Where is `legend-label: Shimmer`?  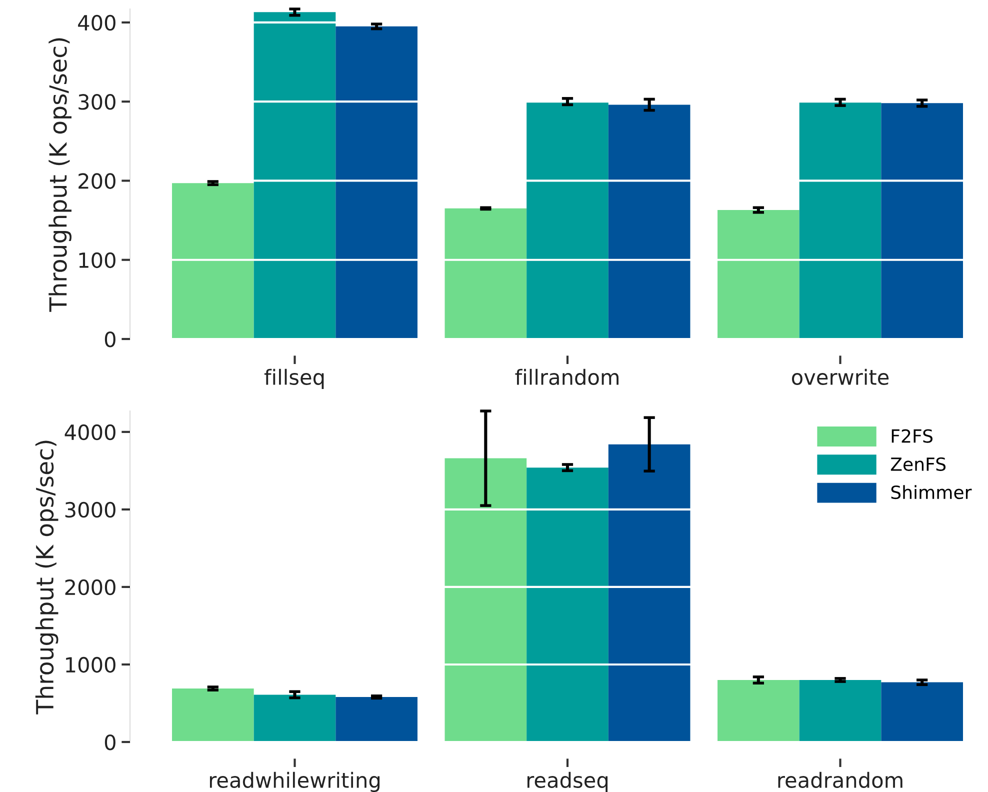
legend-label: Shimmer is located at coordinates (931, 492).